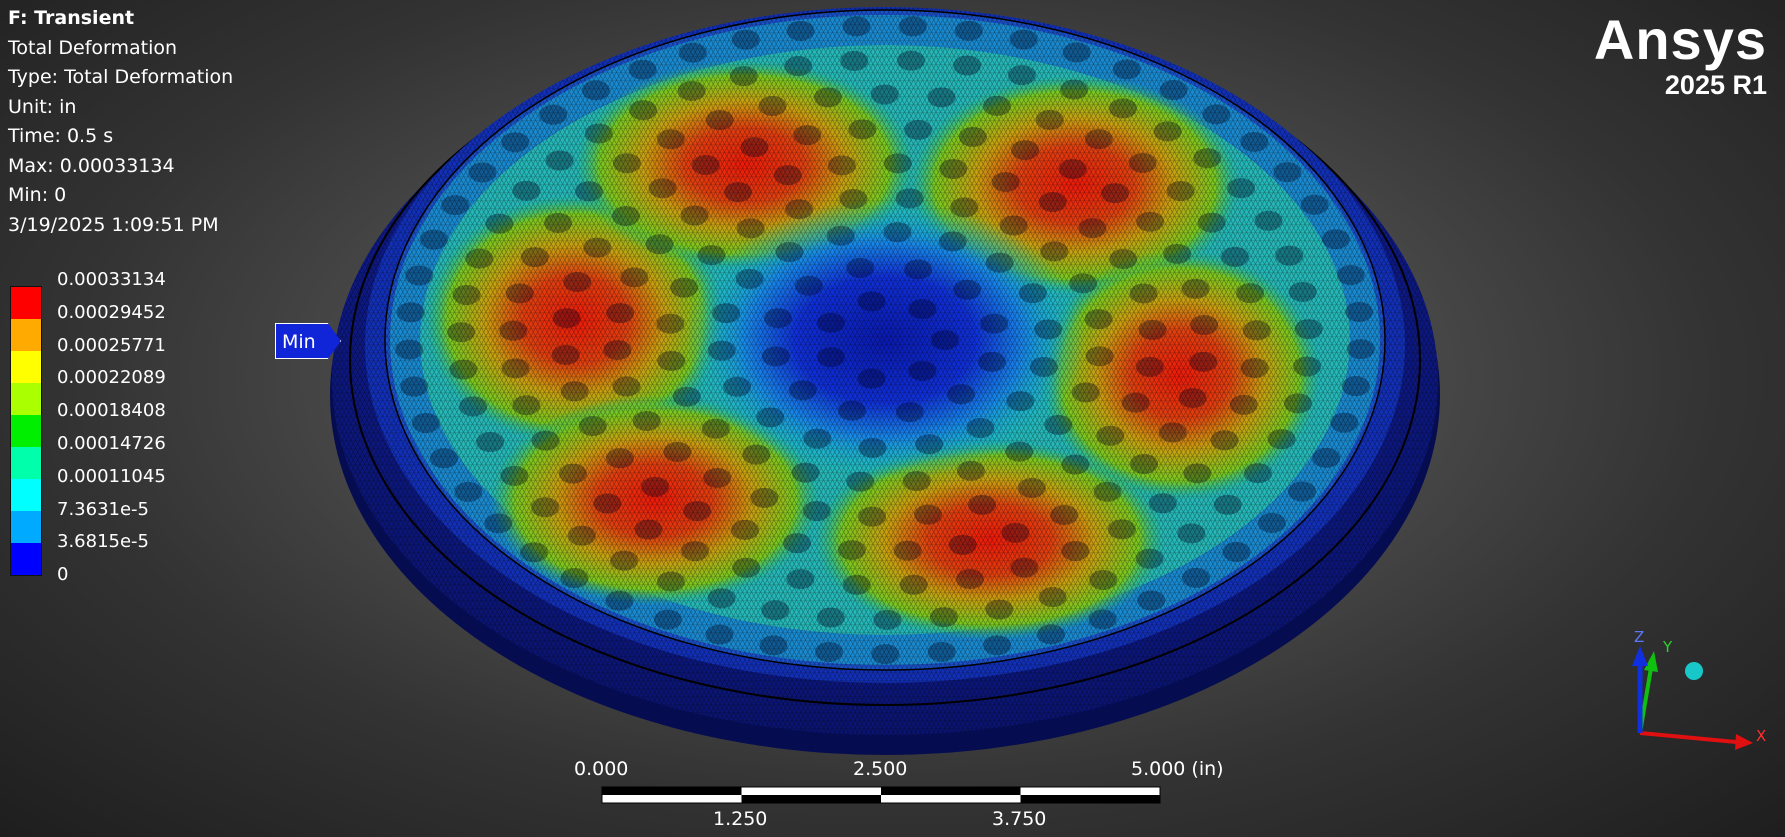 The height and width of the screenshot is (837, 1785). Describe the element at coordinates (1640, 656) in the screenshot. I see `z-axis-arrowhead` at that location.